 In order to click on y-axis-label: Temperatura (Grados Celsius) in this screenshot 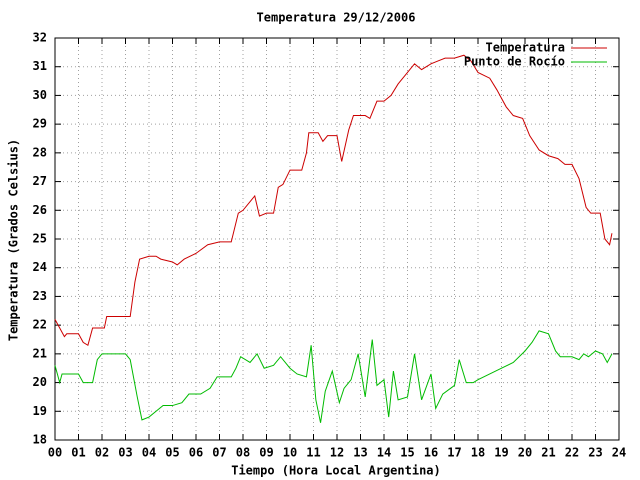, I will do `click(14, 240)`.